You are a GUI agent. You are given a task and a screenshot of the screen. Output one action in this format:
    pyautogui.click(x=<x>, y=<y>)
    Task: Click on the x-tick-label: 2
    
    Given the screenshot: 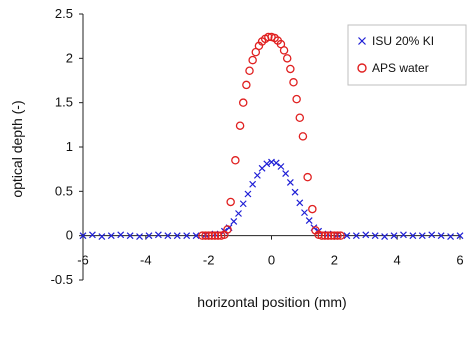 What is the action you would take?
    pyautogui.click(x=334, y=260)
    